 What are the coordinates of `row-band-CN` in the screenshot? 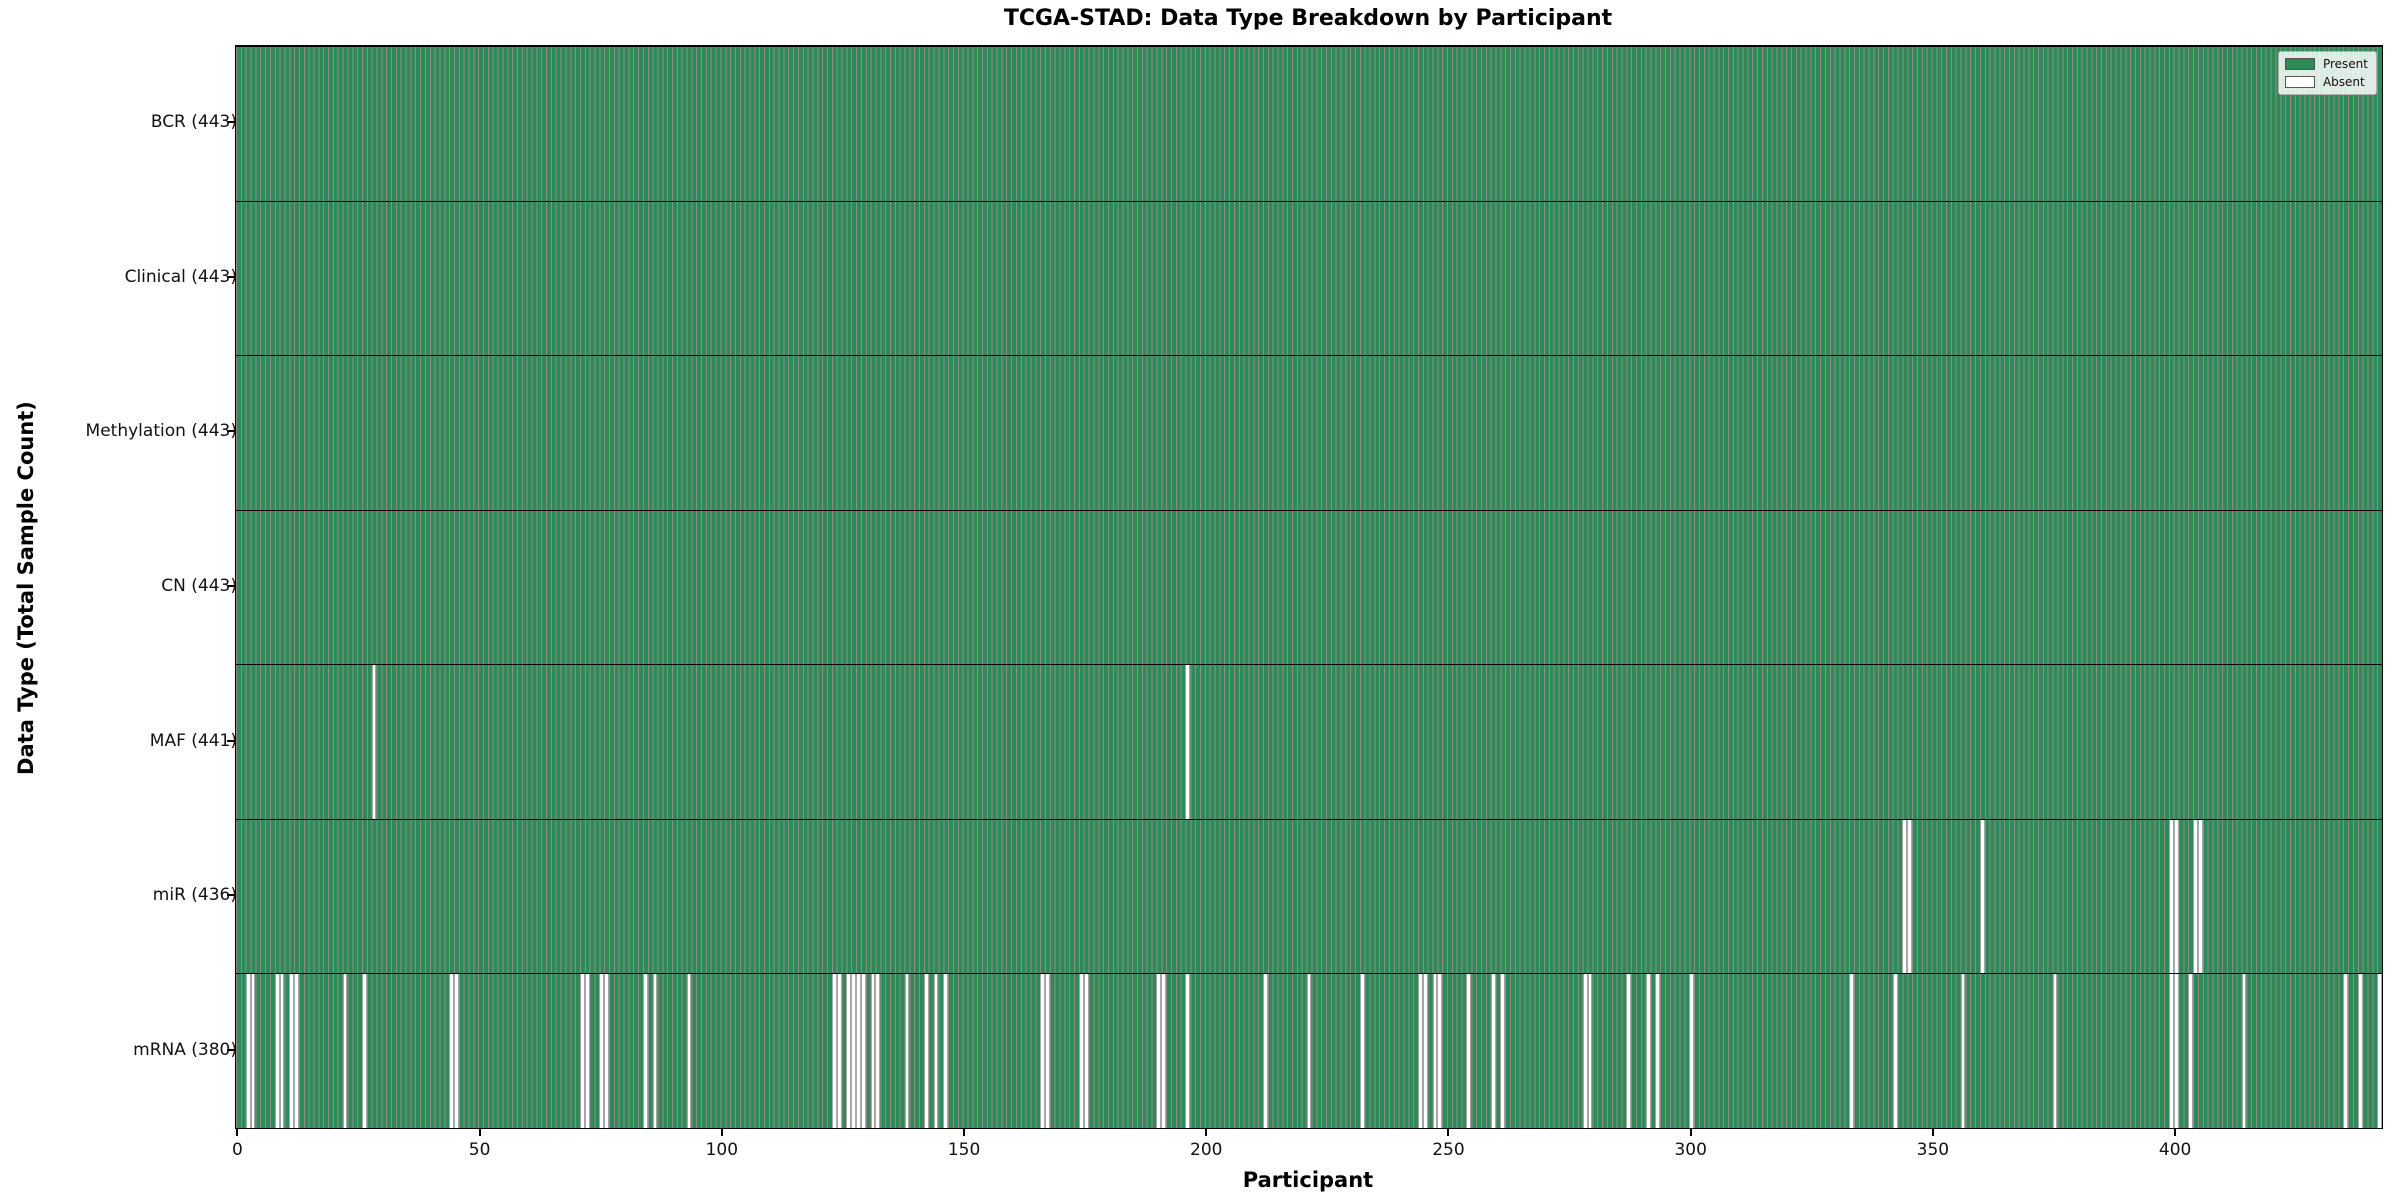 It's located at (1309, 587).